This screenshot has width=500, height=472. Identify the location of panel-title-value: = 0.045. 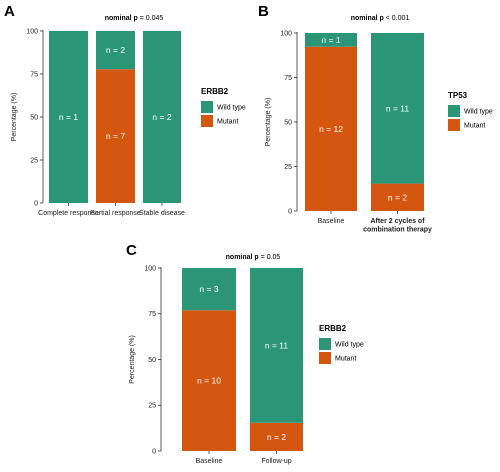
(152, 18).